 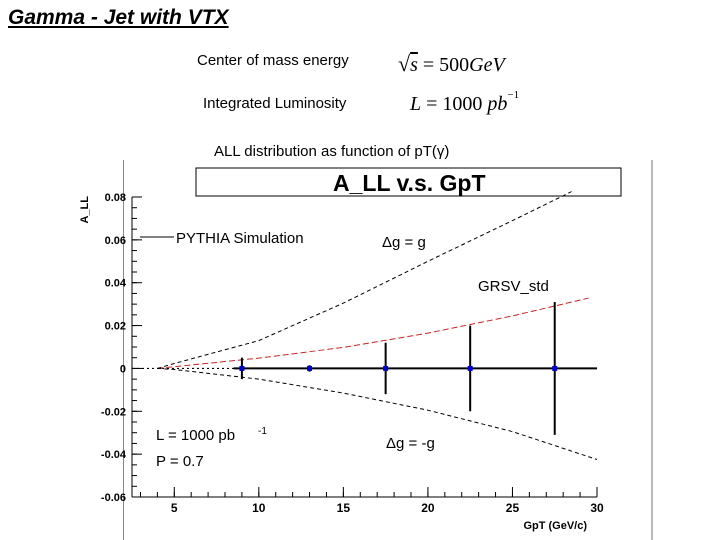 What do you see at coordinates (555, 526) in the screenshot?
I see `x-axis-label: GpT (GeV/c)` at bounding box center [555, 526].